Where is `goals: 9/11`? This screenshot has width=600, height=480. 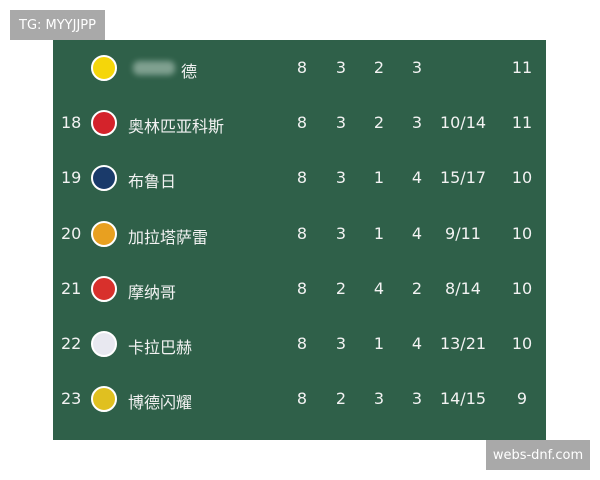
goals: 9/11 is located at coordinates (463, 233).